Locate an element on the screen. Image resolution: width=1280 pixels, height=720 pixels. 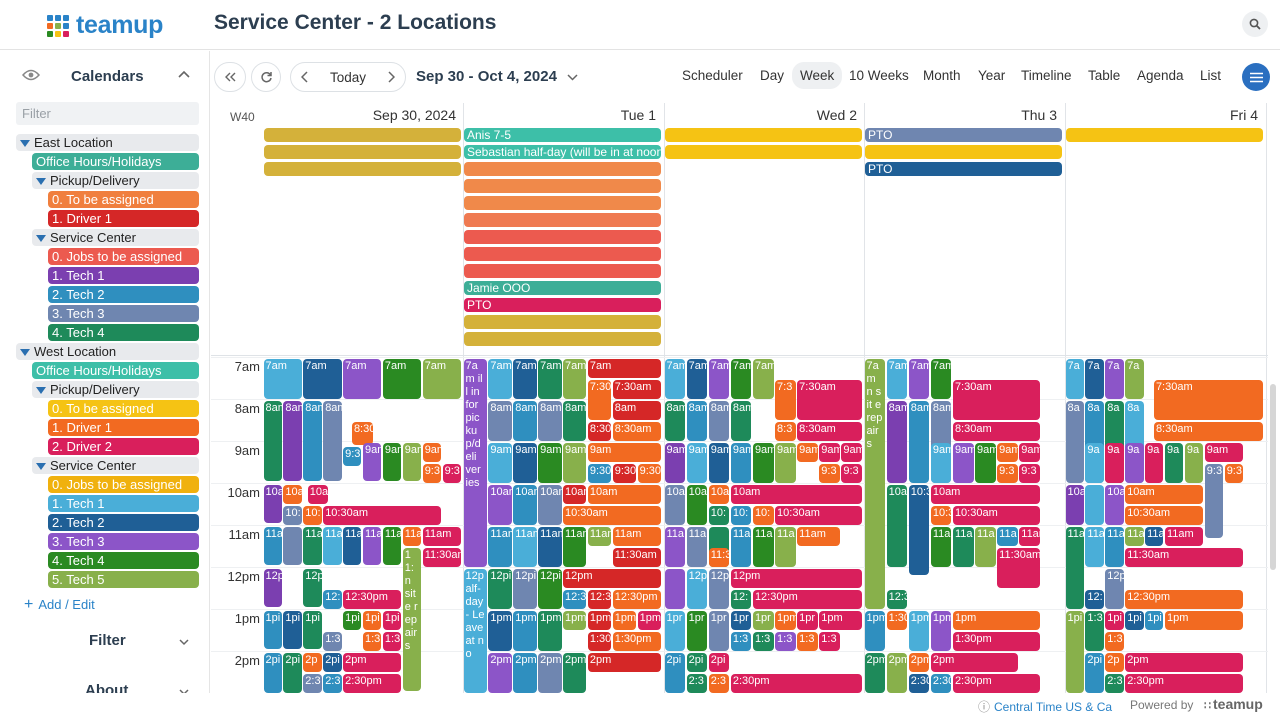
chevron-up-icon is located at coordinates (184, 74).